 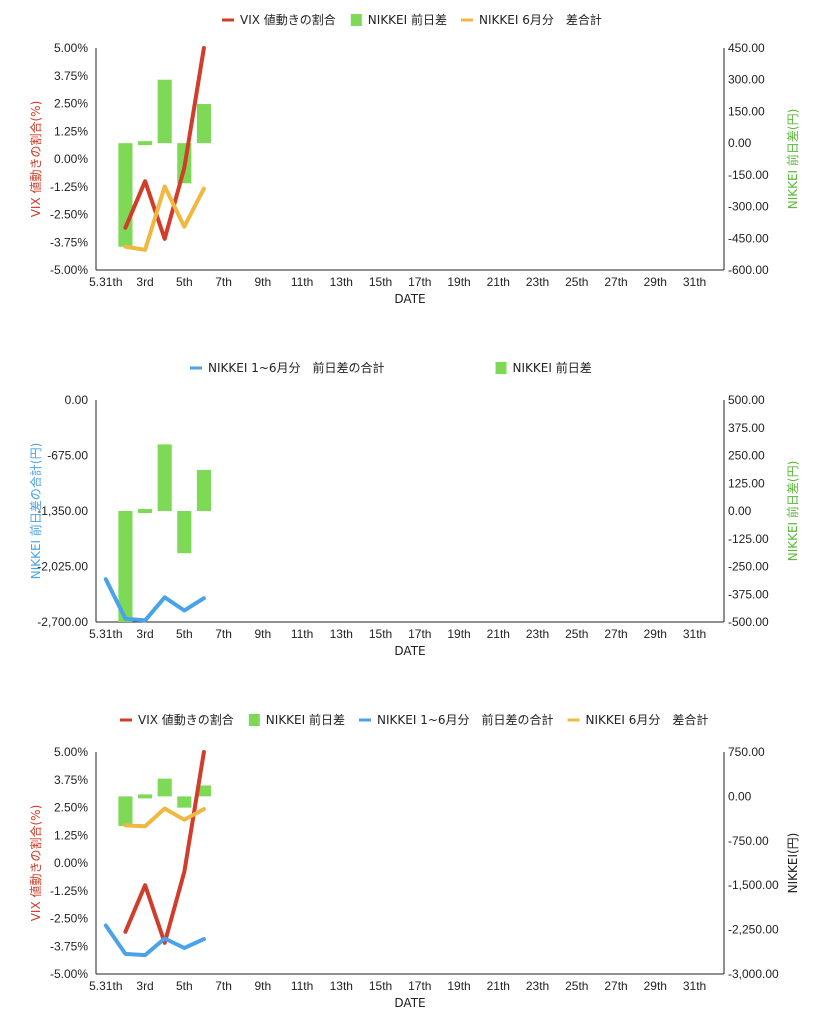 What do you see at coordinates (748, 567) in the screenshot?
I see `y-right-tick-label: -250.00` at bounding box center [748, 567].